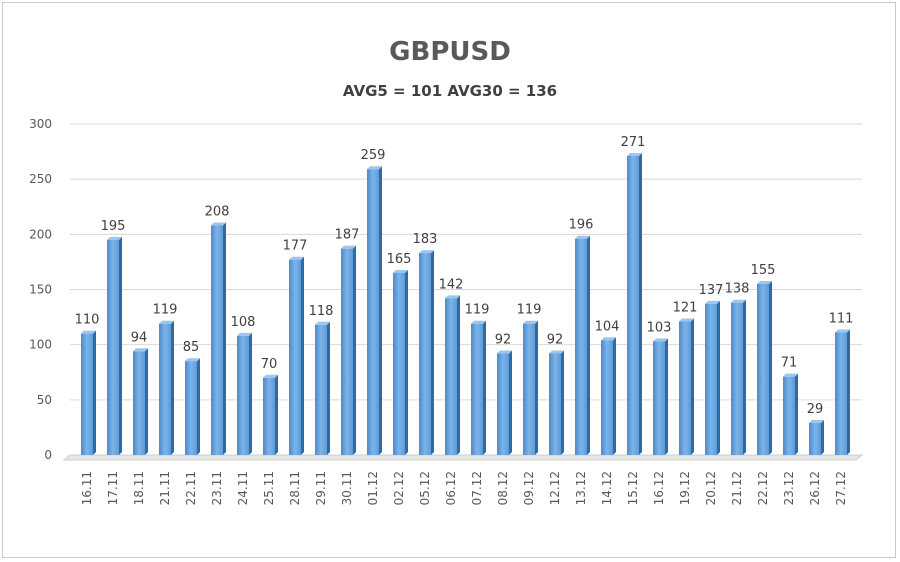  What do you see at coordinates (40, 290) in the screenshot?
I see `y-tick-label: 150` at bounding box center [40, 290].